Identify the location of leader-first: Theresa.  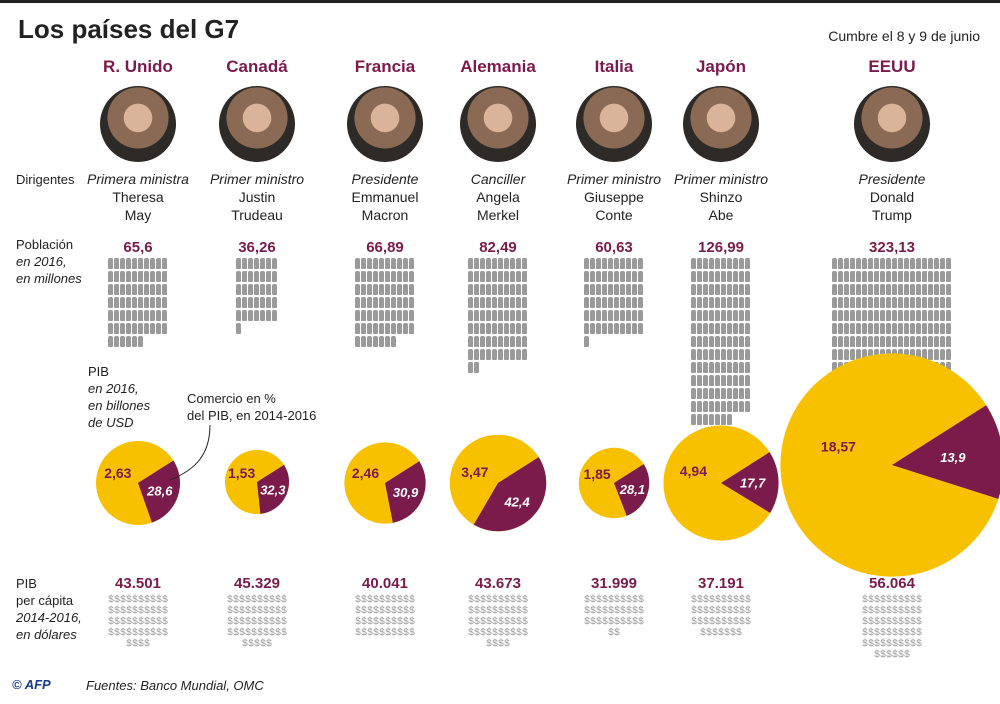
(138, 197).